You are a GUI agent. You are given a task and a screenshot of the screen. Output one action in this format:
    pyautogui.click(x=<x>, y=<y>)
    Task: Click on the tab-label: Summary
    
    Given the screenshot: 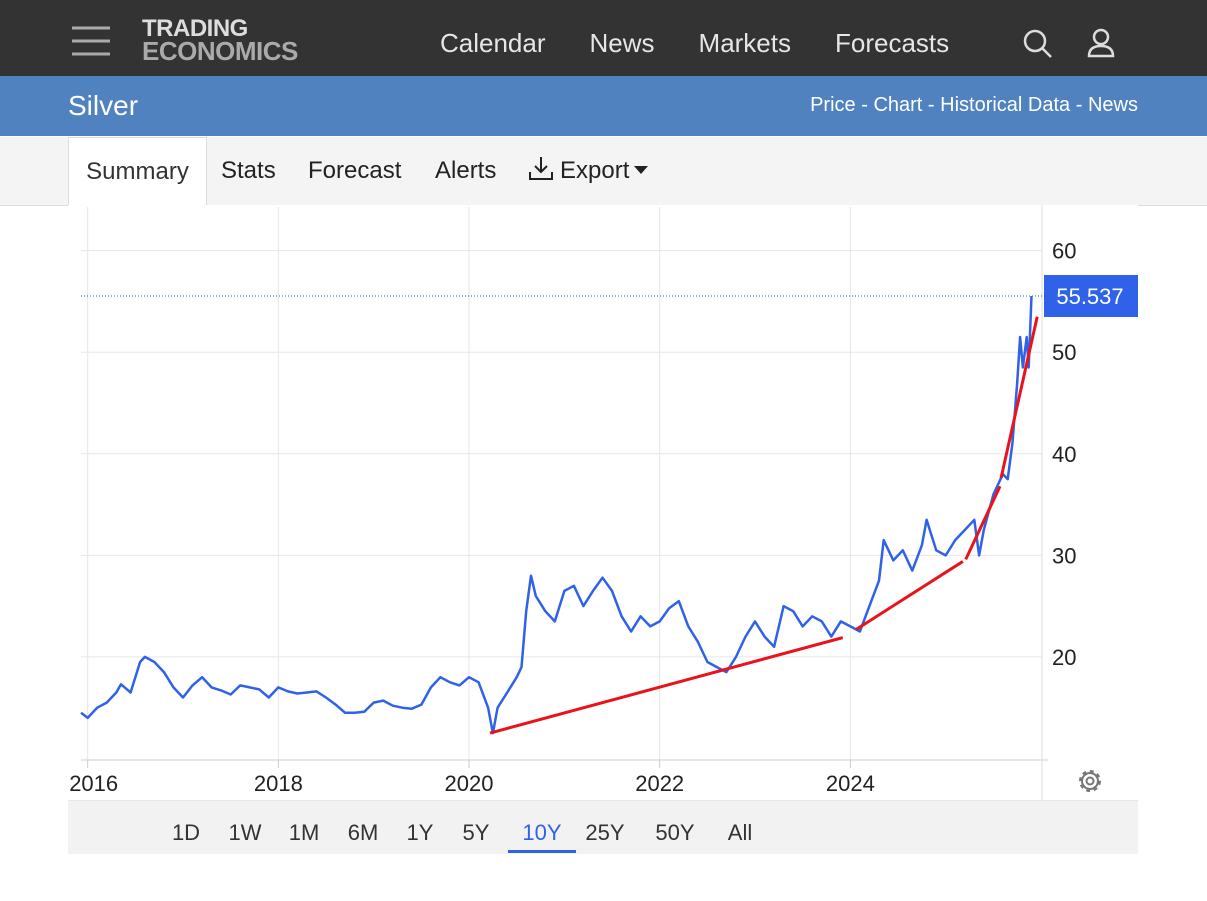 What is the action you would take?
    pyautogui.click(x=137, y=171)
    